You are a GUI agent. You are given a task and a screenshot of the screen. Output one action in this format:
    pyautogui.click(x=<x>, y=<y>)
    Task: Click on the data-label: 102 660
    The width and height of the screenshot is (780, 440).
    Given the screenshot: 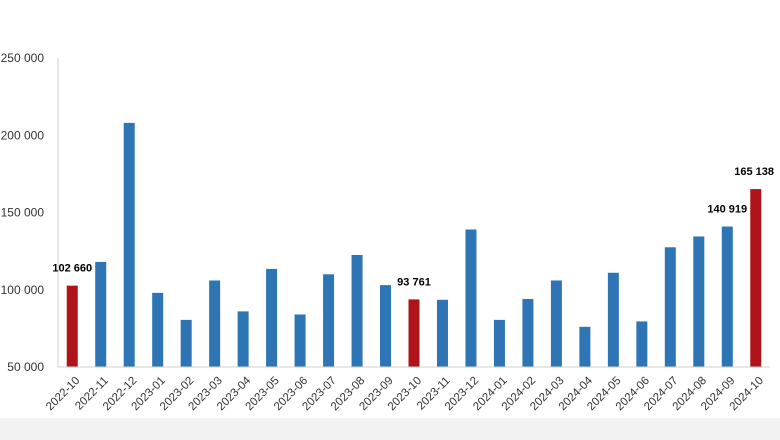 What is the action you would take?
    pyautogui.click(x=72, y=269)
    